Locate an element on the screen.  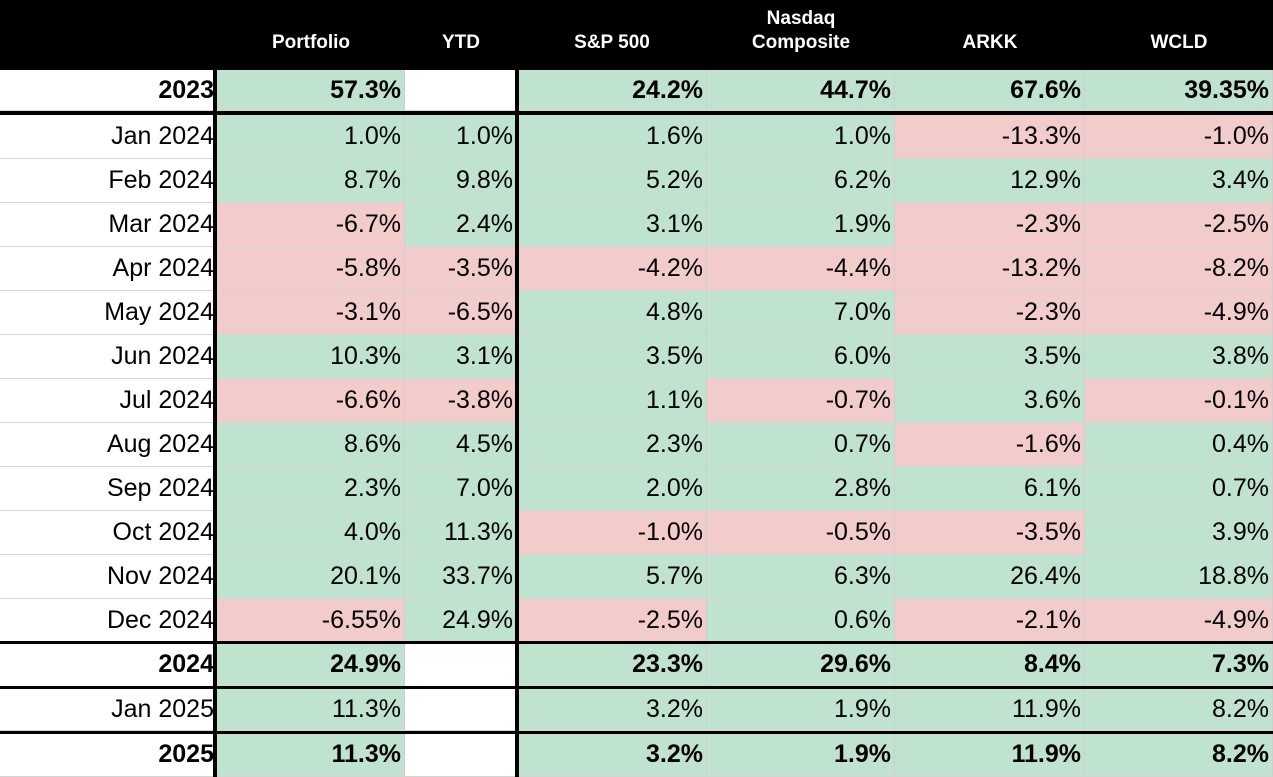
cell-ytd: 24.9% is located at coordinates (461, 621).